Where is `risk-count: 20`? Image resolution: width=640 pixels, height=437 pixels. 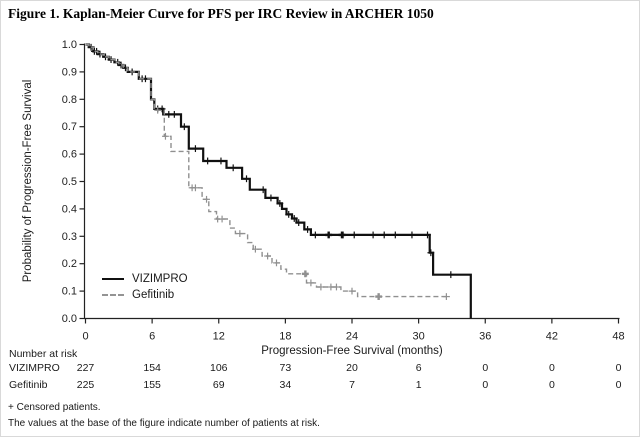
risk-count: 20 is located at coordinates (352, 368).